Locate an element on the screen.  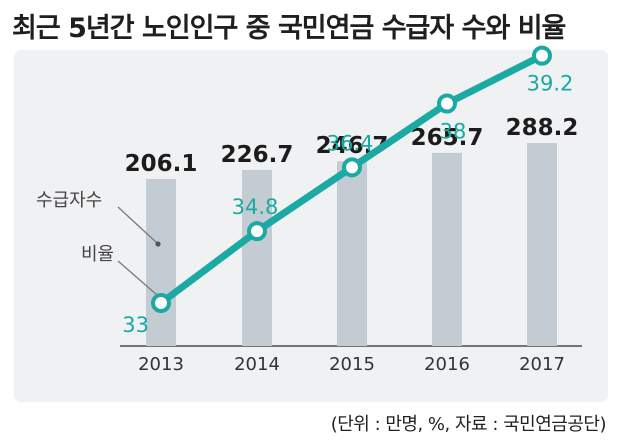
legend-label-line: 비율 is located at coordinates (97, 254).